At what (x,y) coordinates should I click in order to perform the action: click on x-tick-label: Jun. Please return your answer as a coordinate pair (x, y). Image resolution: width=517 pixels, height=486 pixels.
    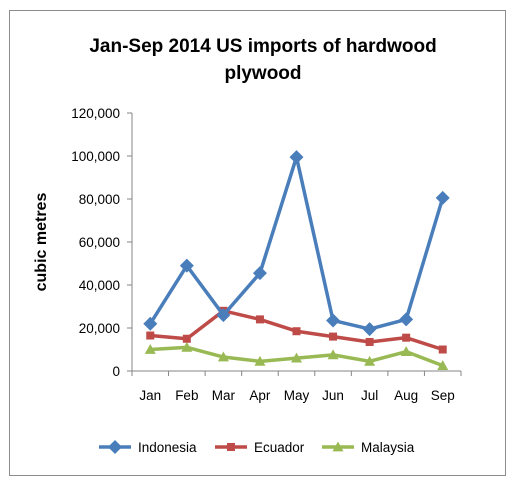
    Looking at the image, I should click on (333, 395).